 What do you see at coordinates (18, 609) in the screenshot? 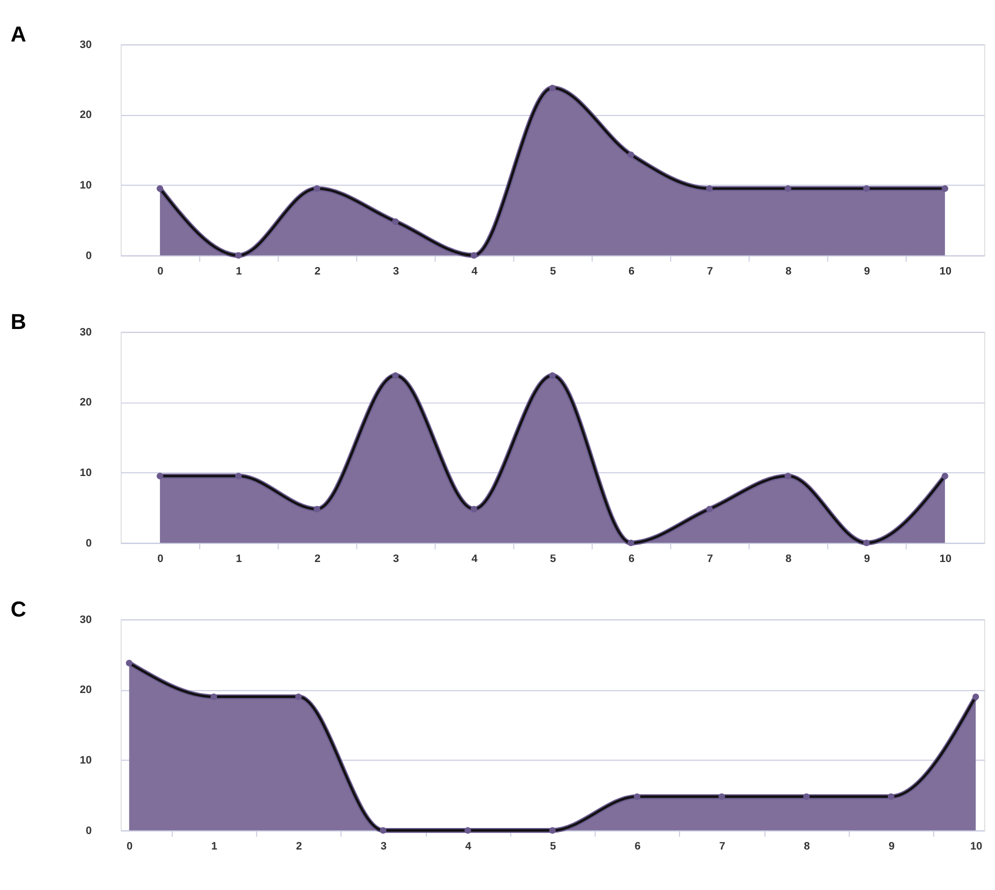
I see `chart-title: C` at bounding box center [18, 609].